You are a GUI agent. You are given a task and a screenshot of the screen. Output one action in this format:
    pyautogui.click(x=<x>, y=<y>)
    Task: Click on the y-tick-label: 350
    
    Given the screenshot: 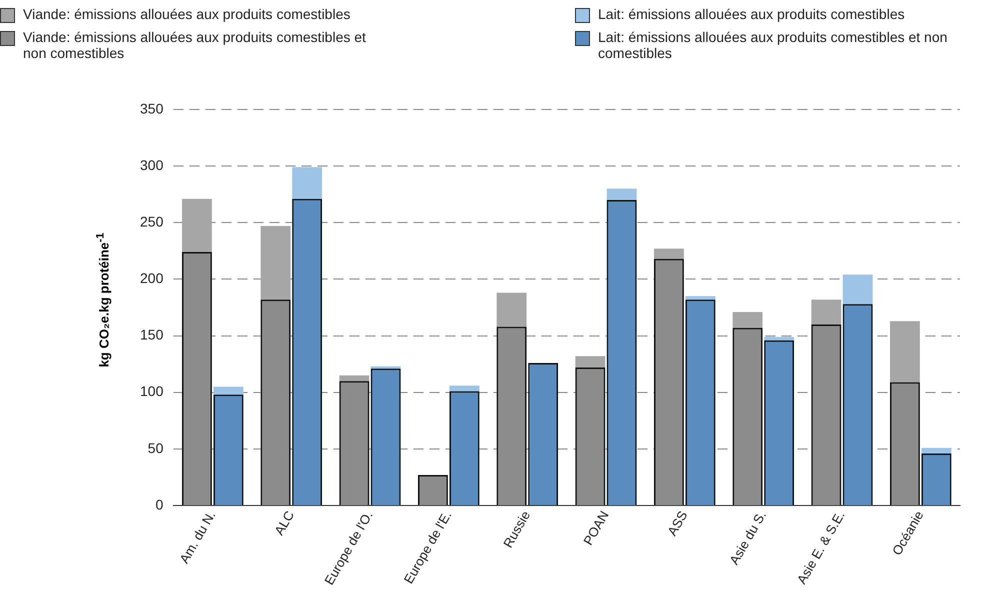 What is the action you would take?
    pyautogui.click(x=152, y=108)
    